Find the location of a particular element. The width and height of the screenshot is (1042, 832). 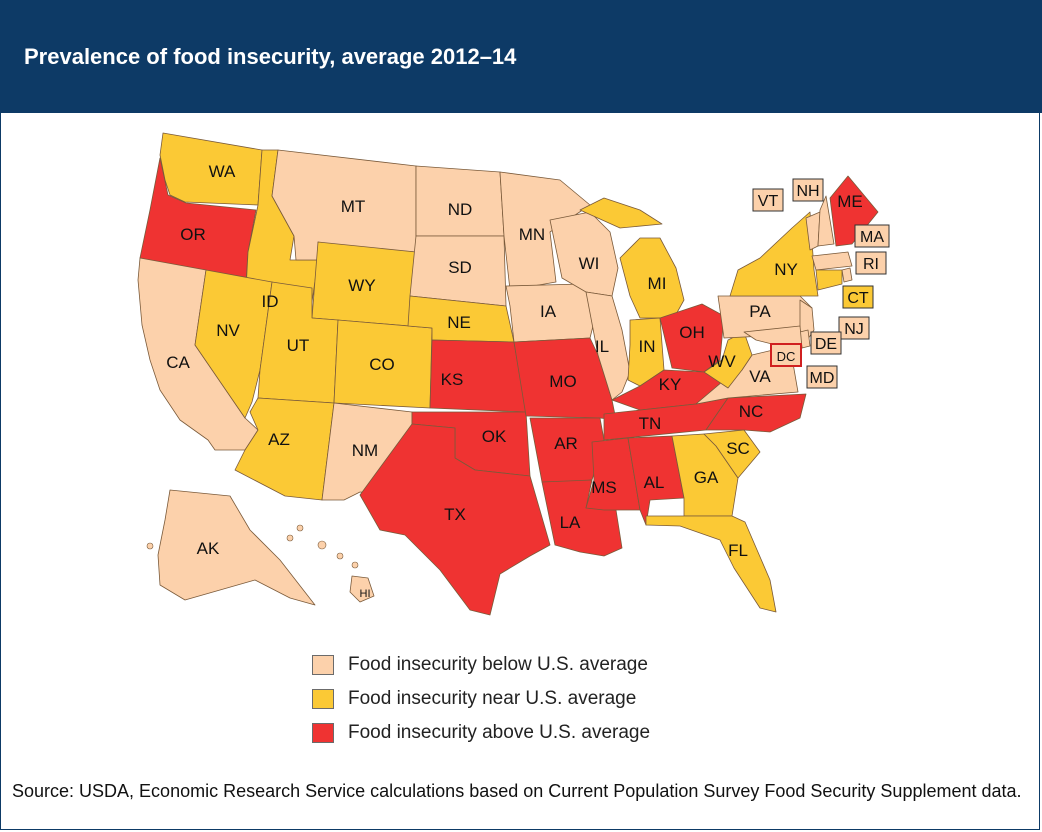

state-label-il: IL is located at coordinates (602, 346).